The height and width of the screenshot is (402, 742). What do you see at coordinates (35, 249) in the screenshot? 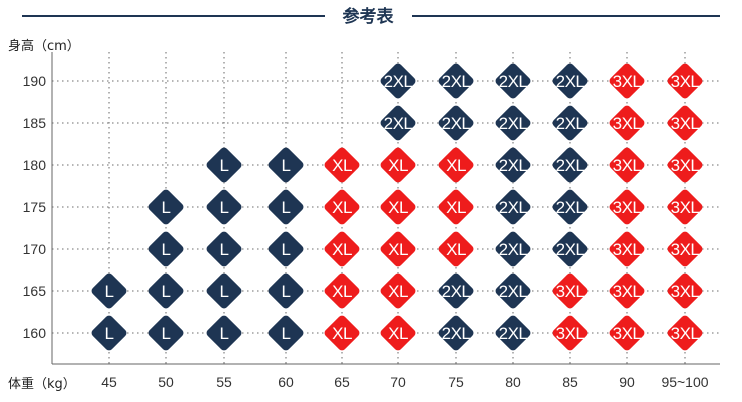
I see `y-tick-label: 170` at bounding box center [35, 249].